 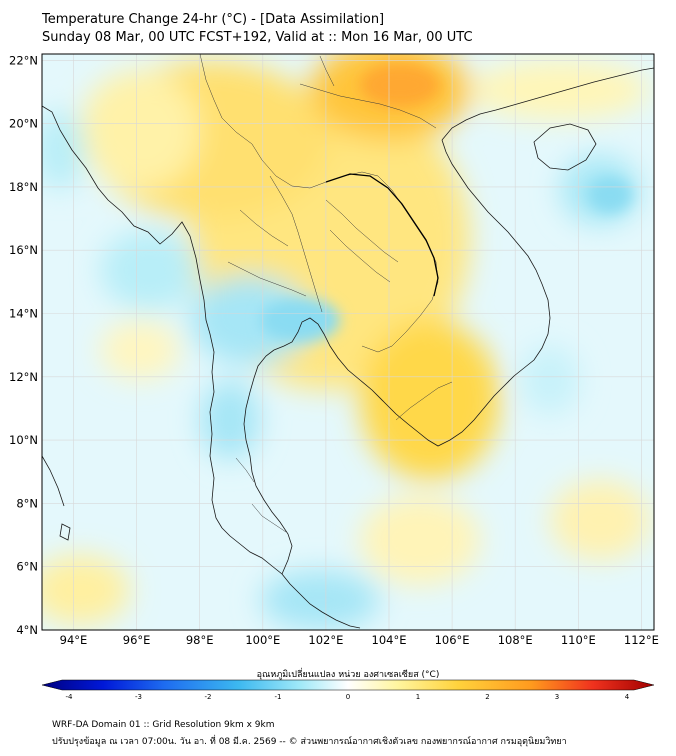 I want to click on colorbar-tick: -2, so click(x=208, y=696).